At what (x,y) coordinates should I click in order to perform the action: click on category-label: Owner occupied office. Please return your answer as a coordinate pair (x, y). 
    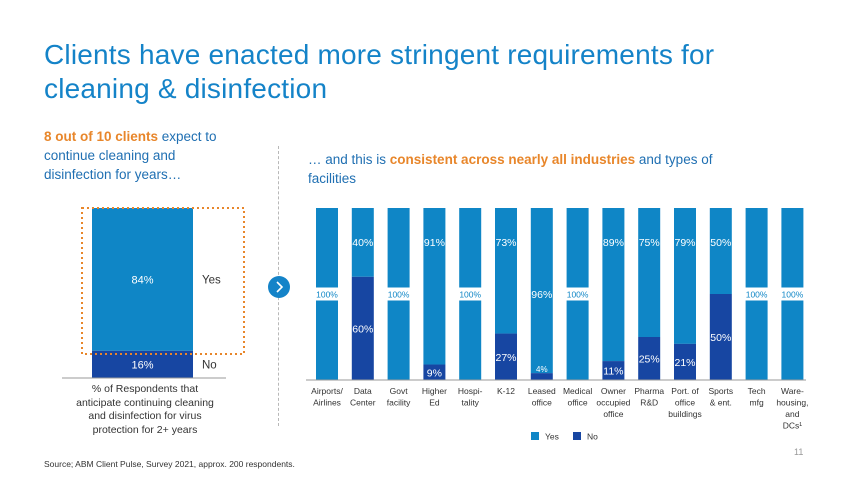
    Looking at the image, I should click on (613, 402).